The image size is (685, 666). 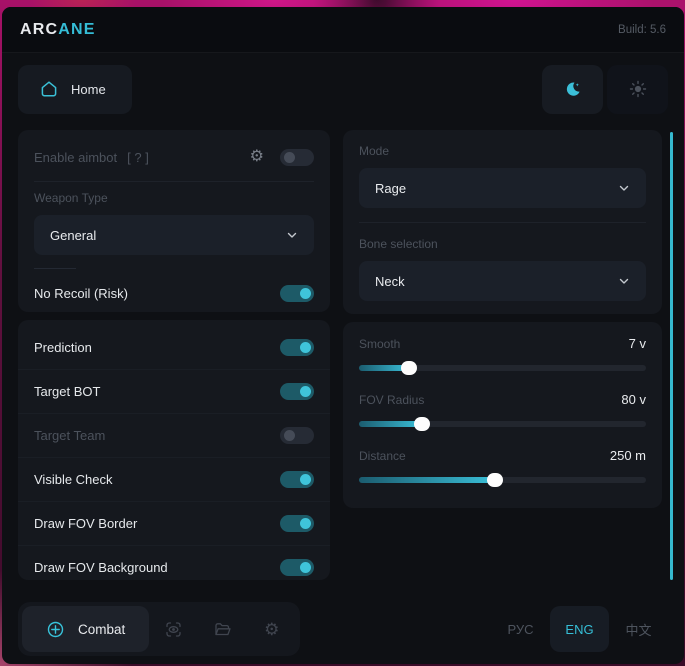 What do you see at coordinates (343, 629) in the screenshot?
I see `footer-bar: Combat` at bounding box center [343, 629].